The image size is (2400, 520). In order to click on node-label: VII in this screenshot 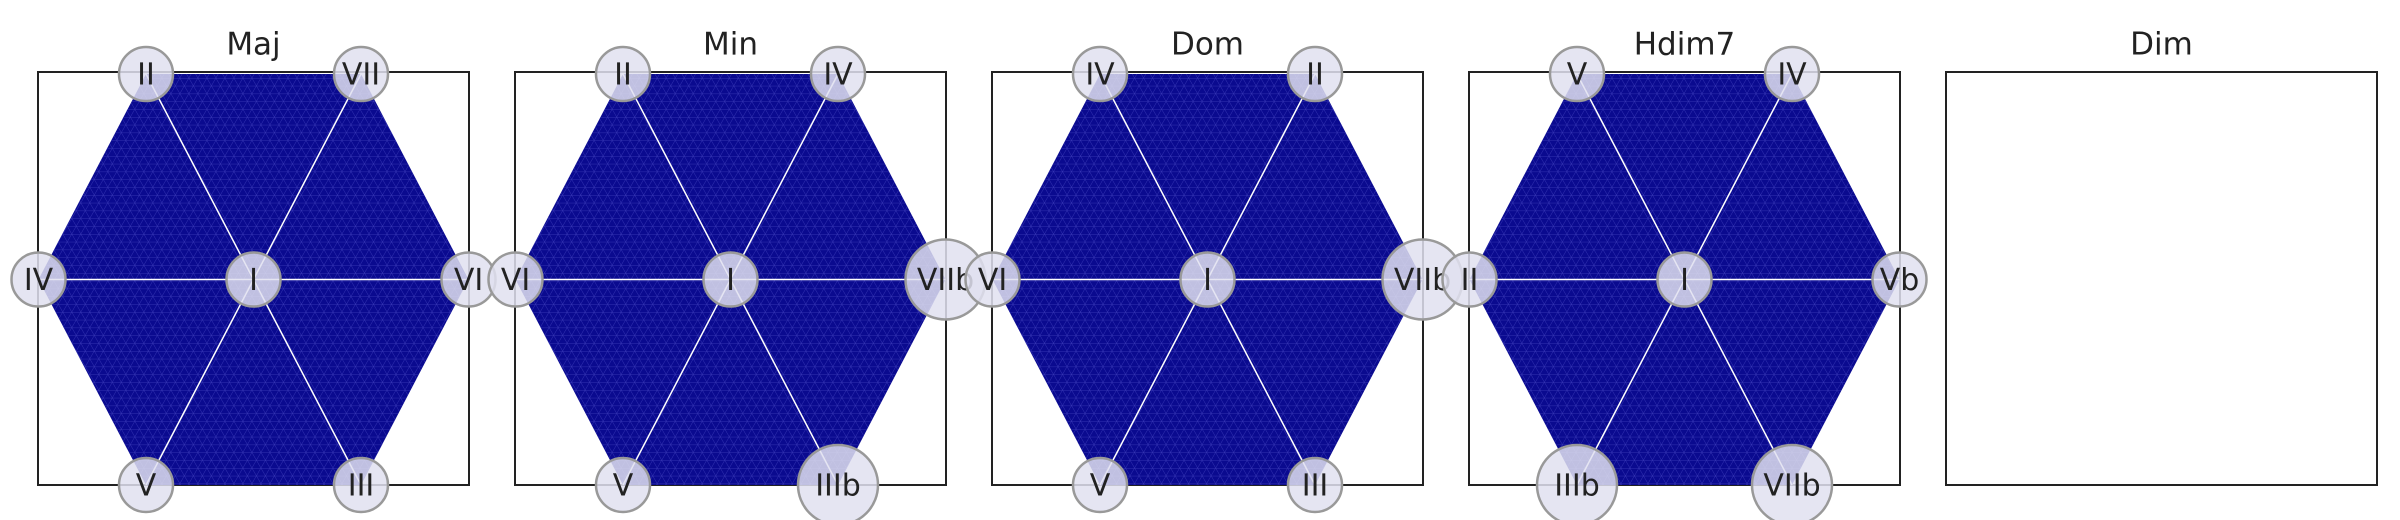, I will do `click(361, 75)`.